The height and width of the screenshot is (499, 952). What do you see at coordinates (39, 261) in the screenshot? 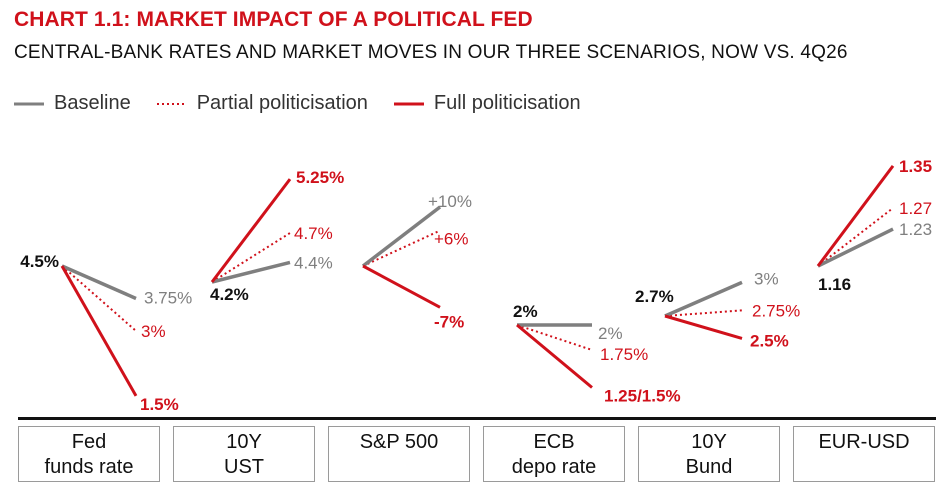
I see `label-now-panel-0: 4.5%` at bounding box center [39, 261].